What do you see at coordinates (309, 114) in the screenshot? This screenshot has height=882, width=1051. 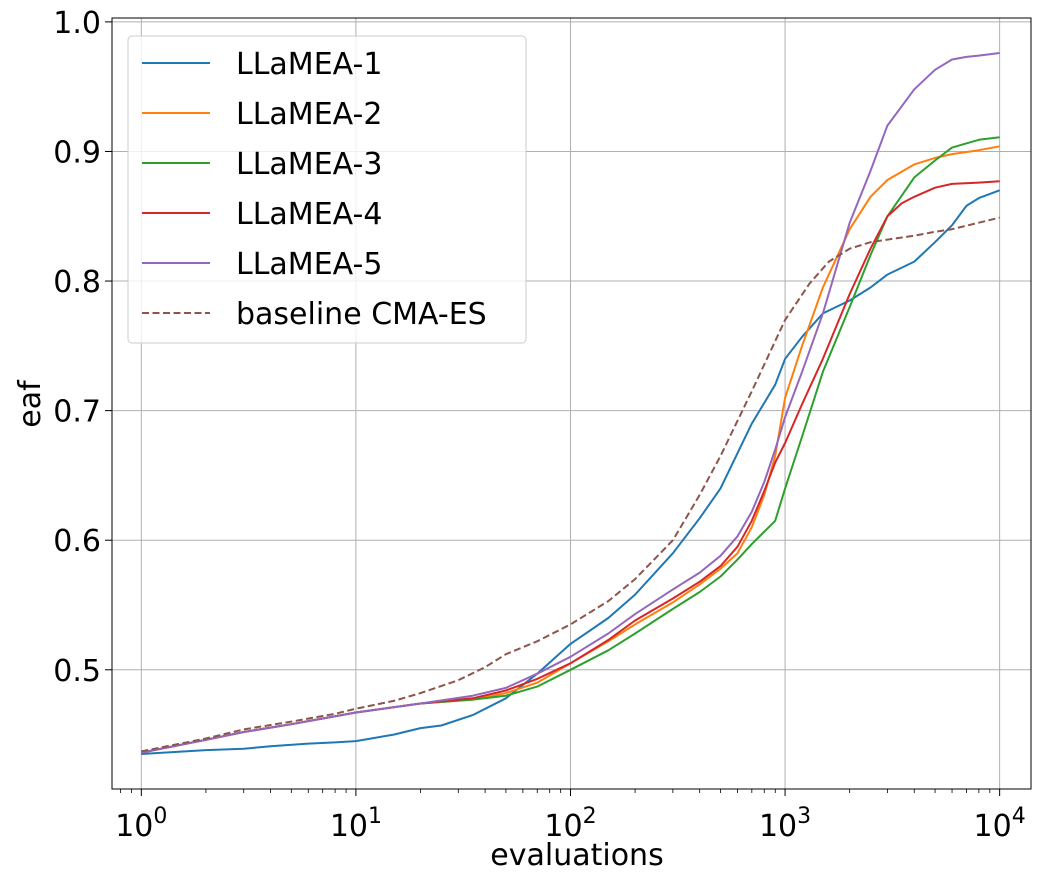 I see `legend-label-2: LLaMEA-2` at bounding box center [309, 114].